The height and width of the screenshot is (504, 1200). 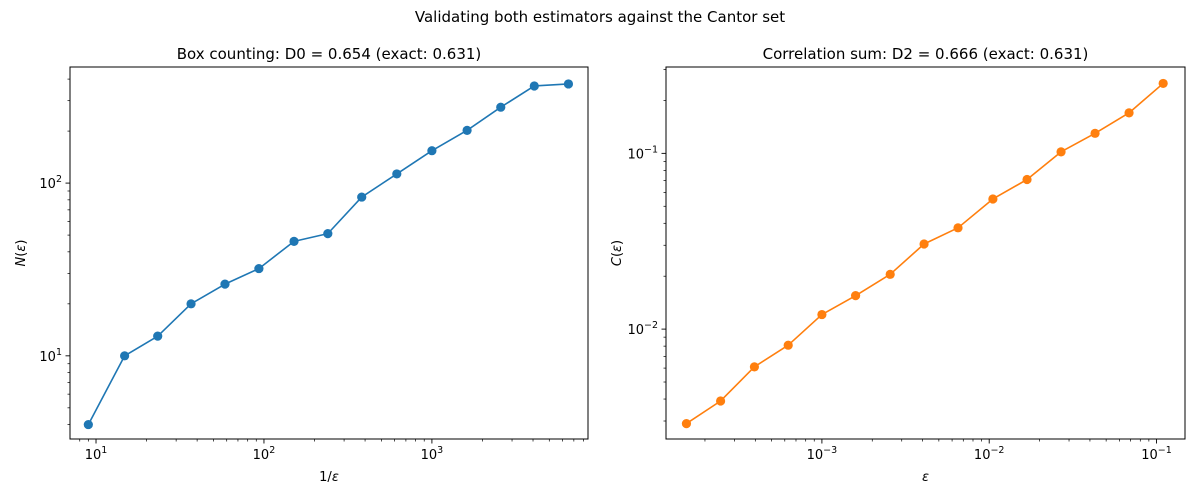 I want to click on x-tick-label: 10⁻², so click(x=989, y=454).